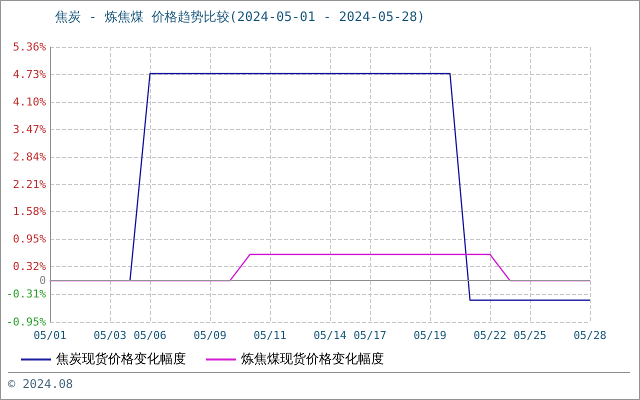 This screenshot has height=400, width=640. I want to click on y-tick-label: 3.47%, so click(29, 129).